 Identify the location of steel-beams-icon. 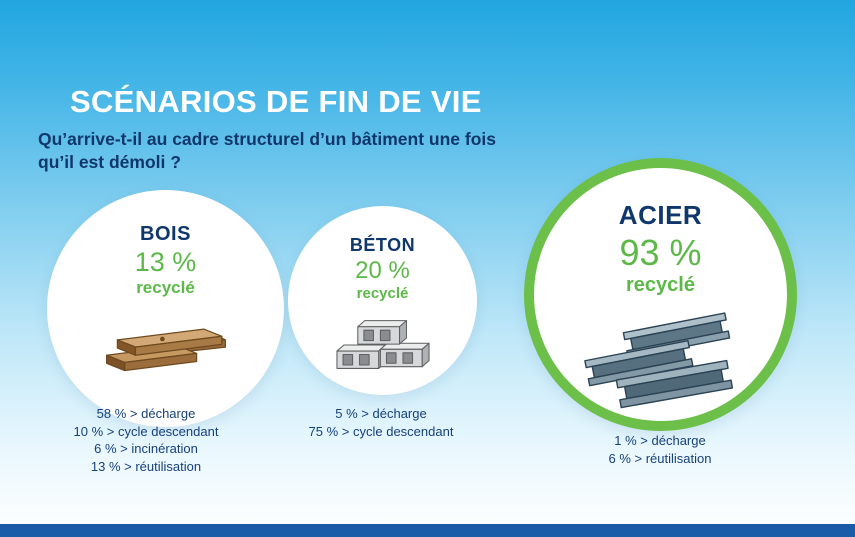
(661, 361).